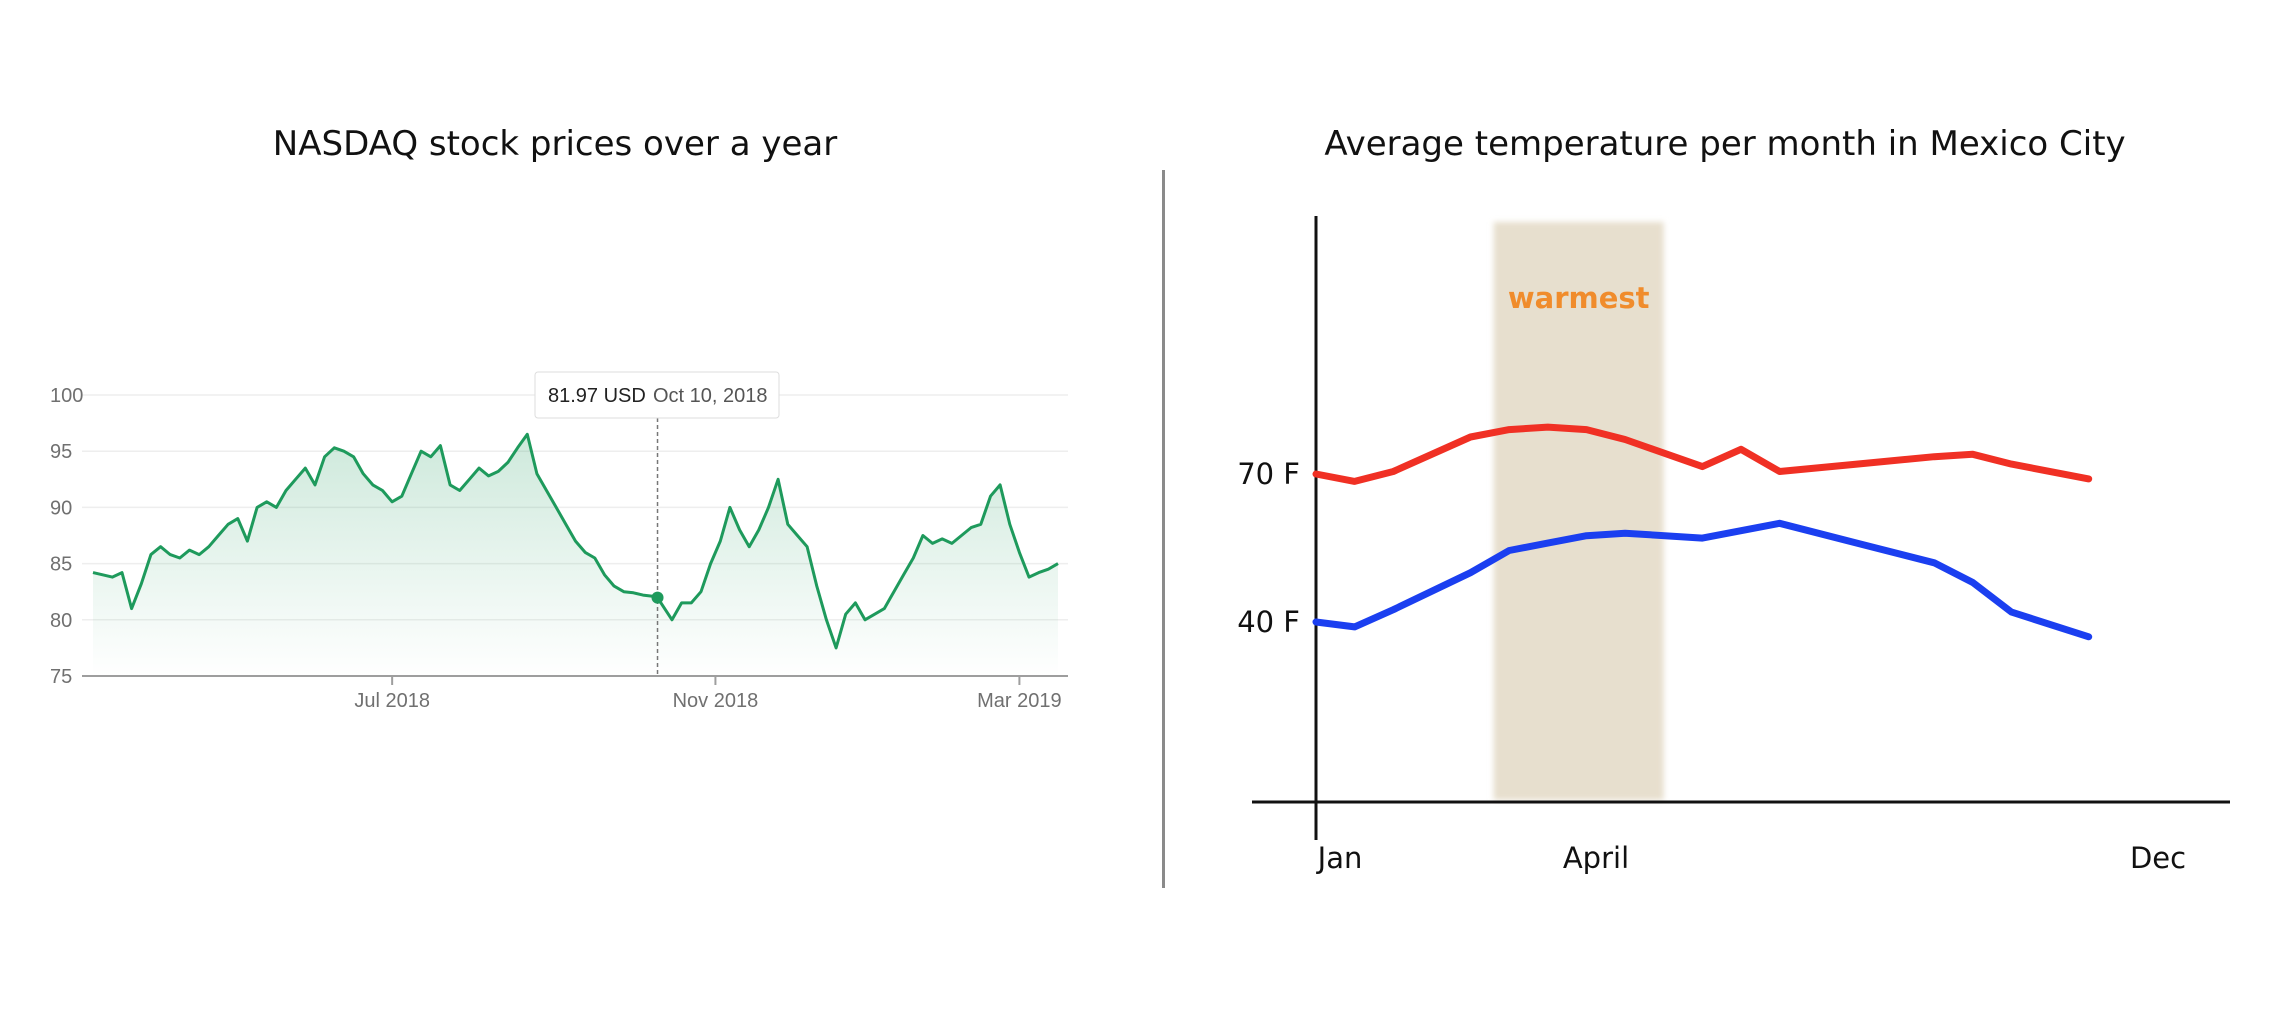 The height and width of the screenshot is (1036, 2284). I want to click on x-tick-label: Jul 2018, so click(392, 701).